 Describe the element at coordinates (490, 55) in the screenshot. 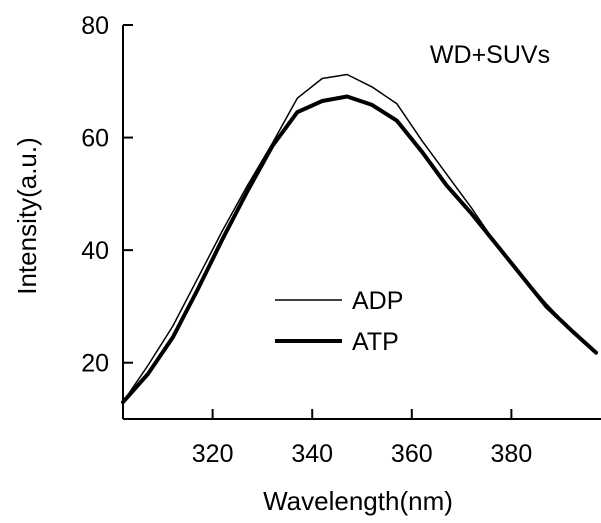

I see `chart-annotation: WD+SUVs` at that location.